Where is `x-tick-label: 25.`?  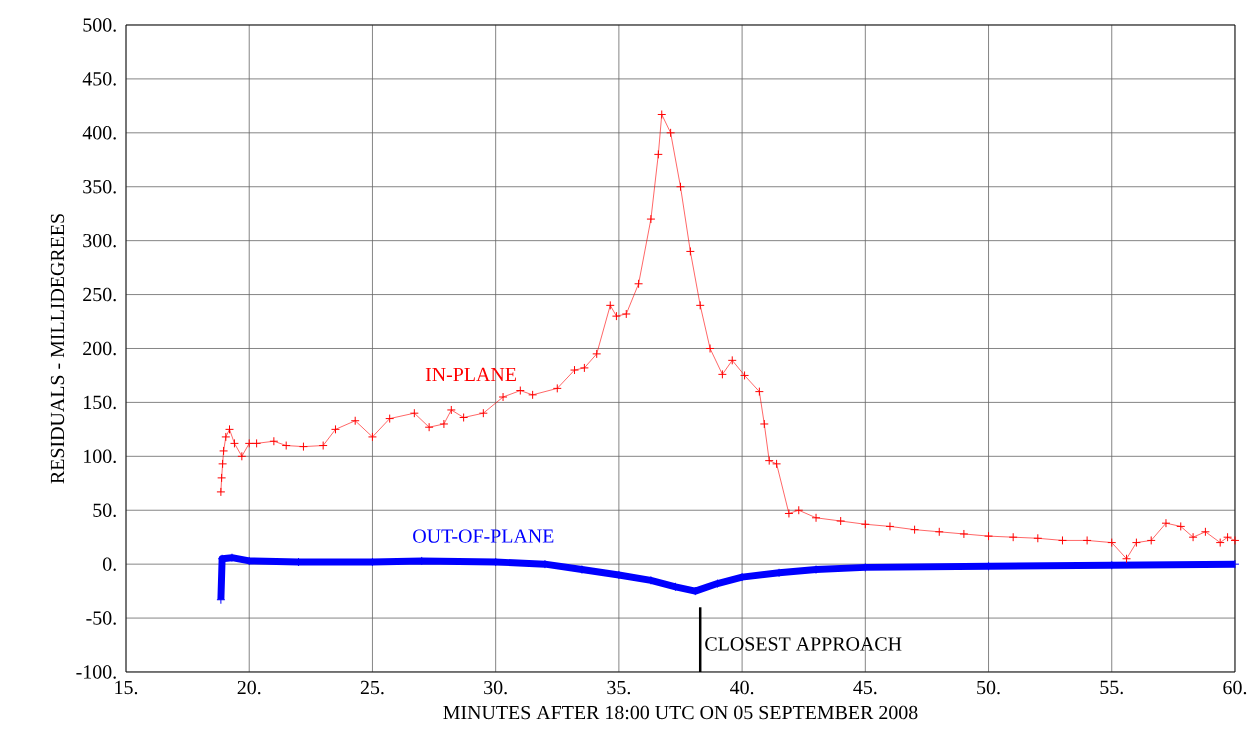 x-tick-label: 25. is located at coordinates (372, 687).